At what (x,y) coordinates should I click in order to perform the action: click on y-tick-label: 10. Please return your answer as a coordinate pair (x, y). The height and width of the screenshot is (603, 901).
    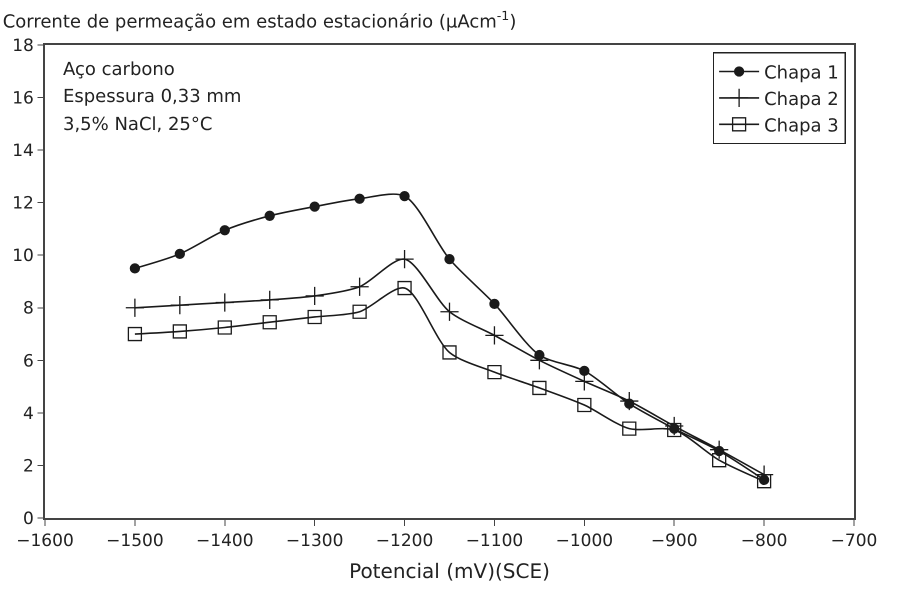
    Looking at the image, I should click on (23, 256).